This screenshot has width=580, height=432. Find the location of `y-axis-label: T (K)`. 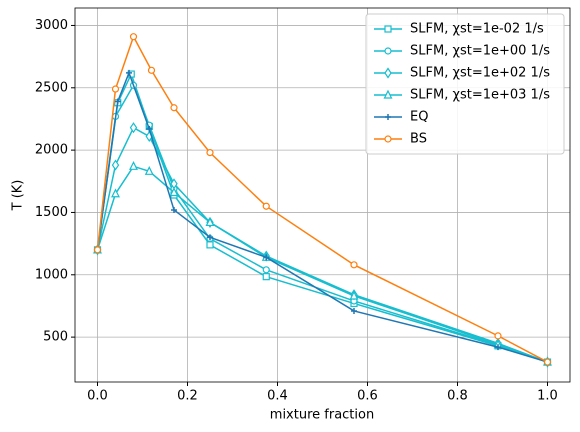

y-axis-label: T (K) is located at coordinates (18, 196).